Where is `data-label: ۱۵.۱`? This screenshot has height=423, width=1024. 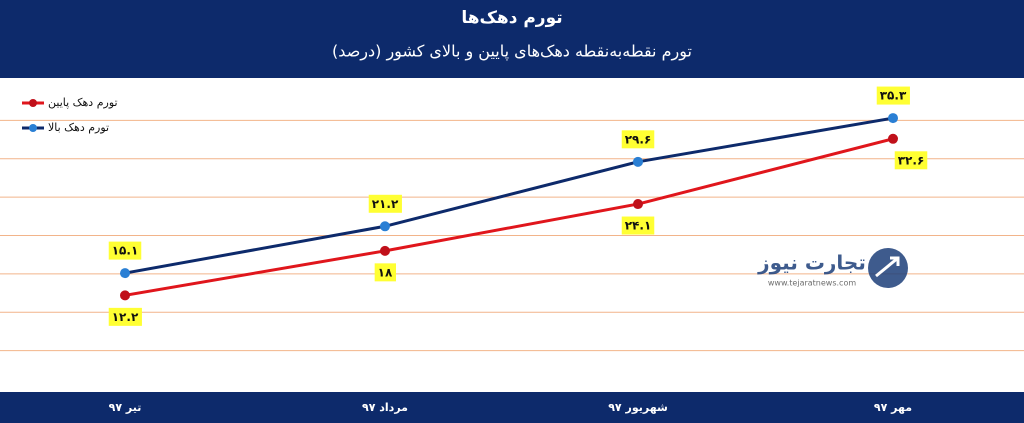
data-label: ۱۵.۱ is located at coordinates (125, 250).